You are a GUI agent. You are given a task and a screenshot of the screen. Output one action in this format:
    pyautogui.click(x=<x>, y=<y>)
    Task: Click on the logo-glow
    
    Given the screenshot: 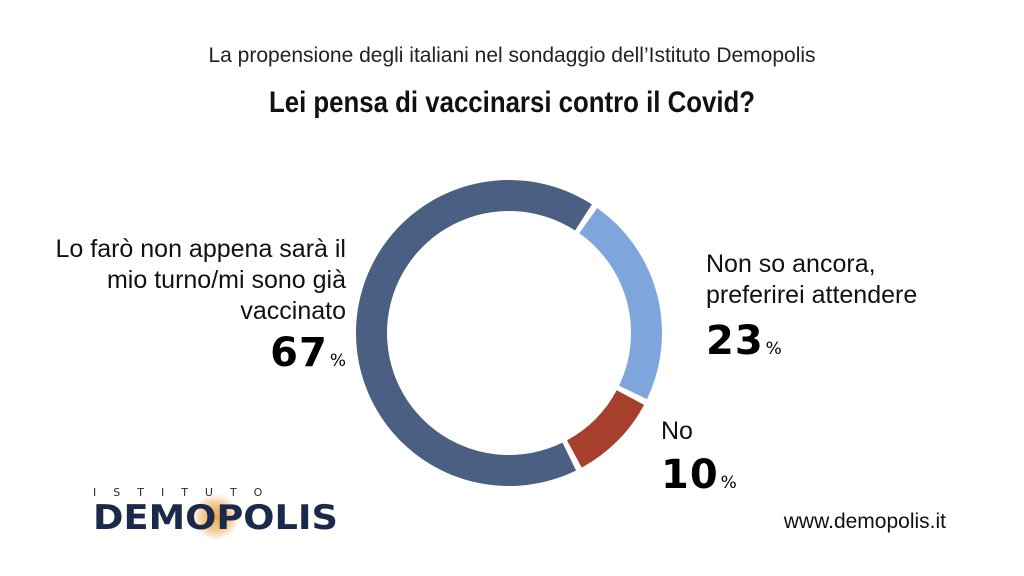 What is the action you would take?
    pyautogui.click(x=216, y=517)
    